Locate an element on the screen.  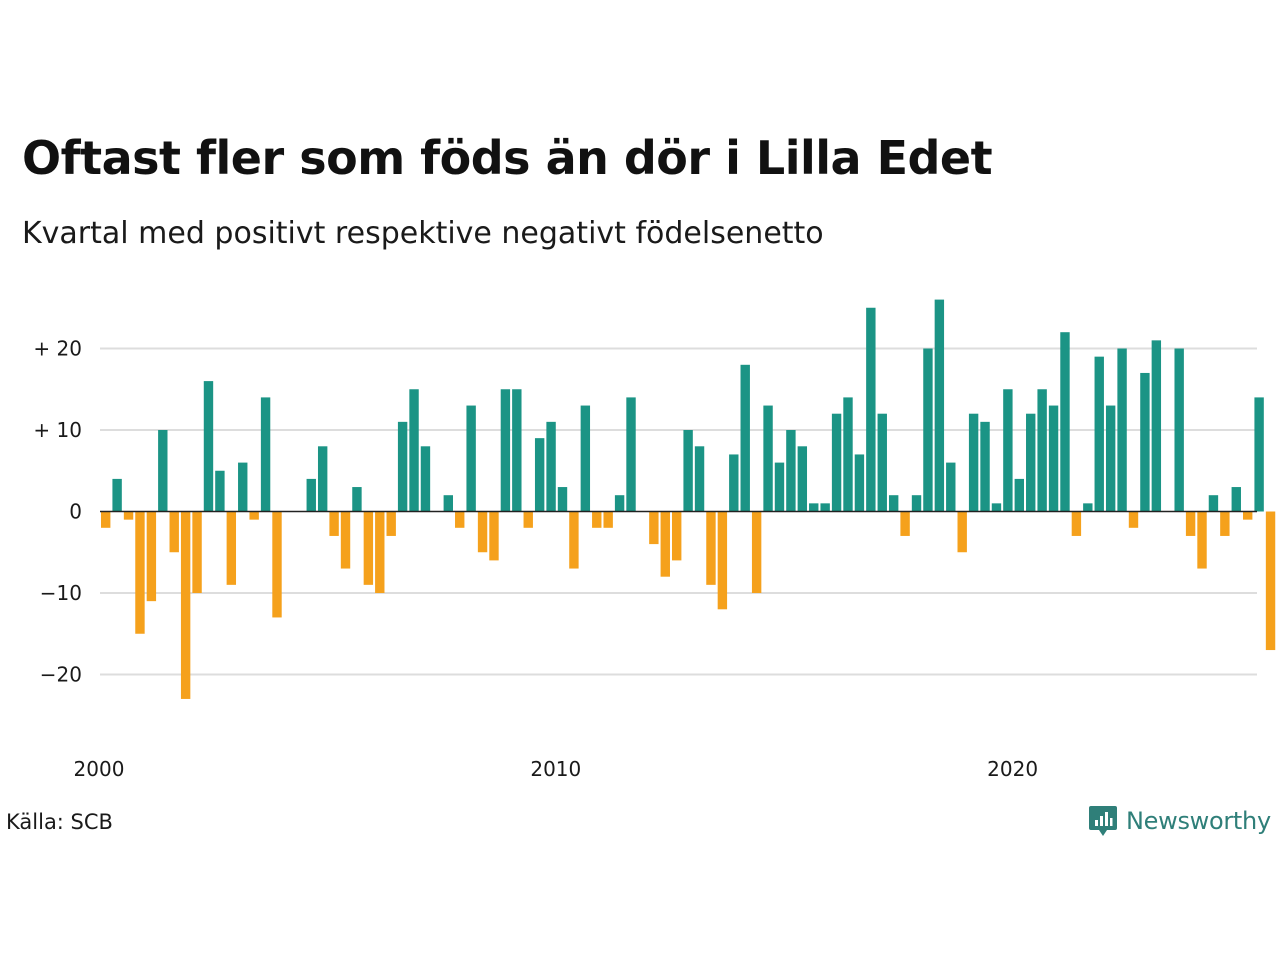
y-tick-label: + 20 is located at coordinates (57, 349).